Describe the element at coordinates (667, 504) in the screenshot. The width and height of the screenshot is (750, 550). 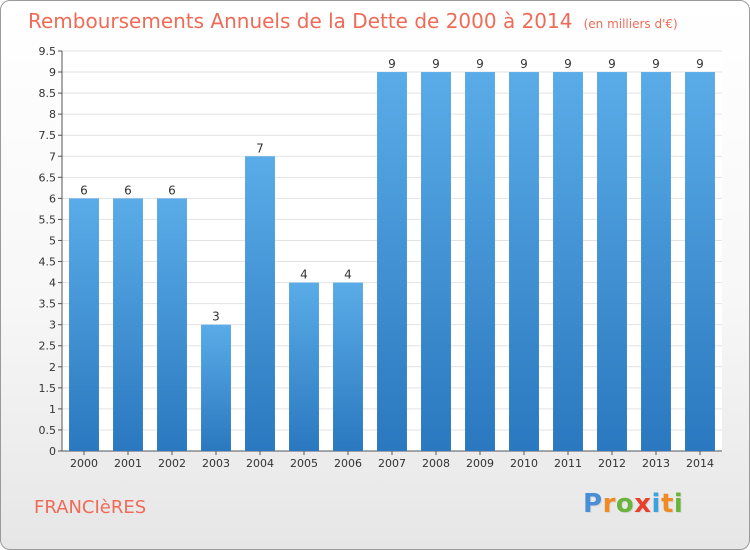
I see `logo-letter: t` at that location.